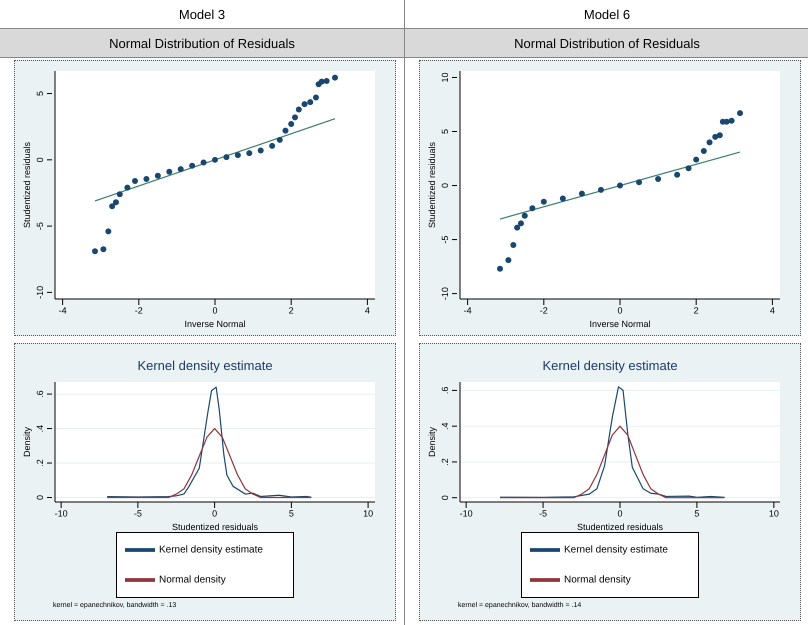 This screenshot has width=808, height=625. I want to click on chart-title: Model 3, so click(202, 14).